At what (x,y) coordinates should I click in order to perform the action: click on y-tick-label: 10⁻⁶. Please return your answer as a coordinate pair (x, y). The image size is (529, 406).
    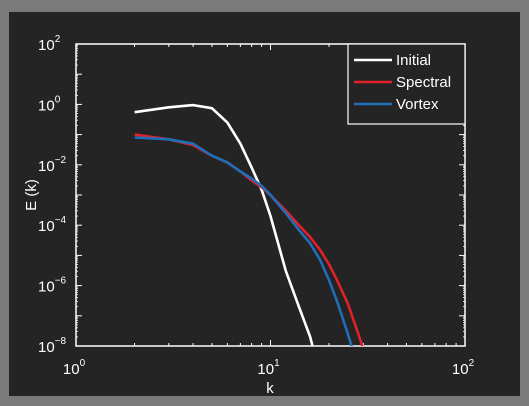
    Looking at the image, I should click on (52, 286).